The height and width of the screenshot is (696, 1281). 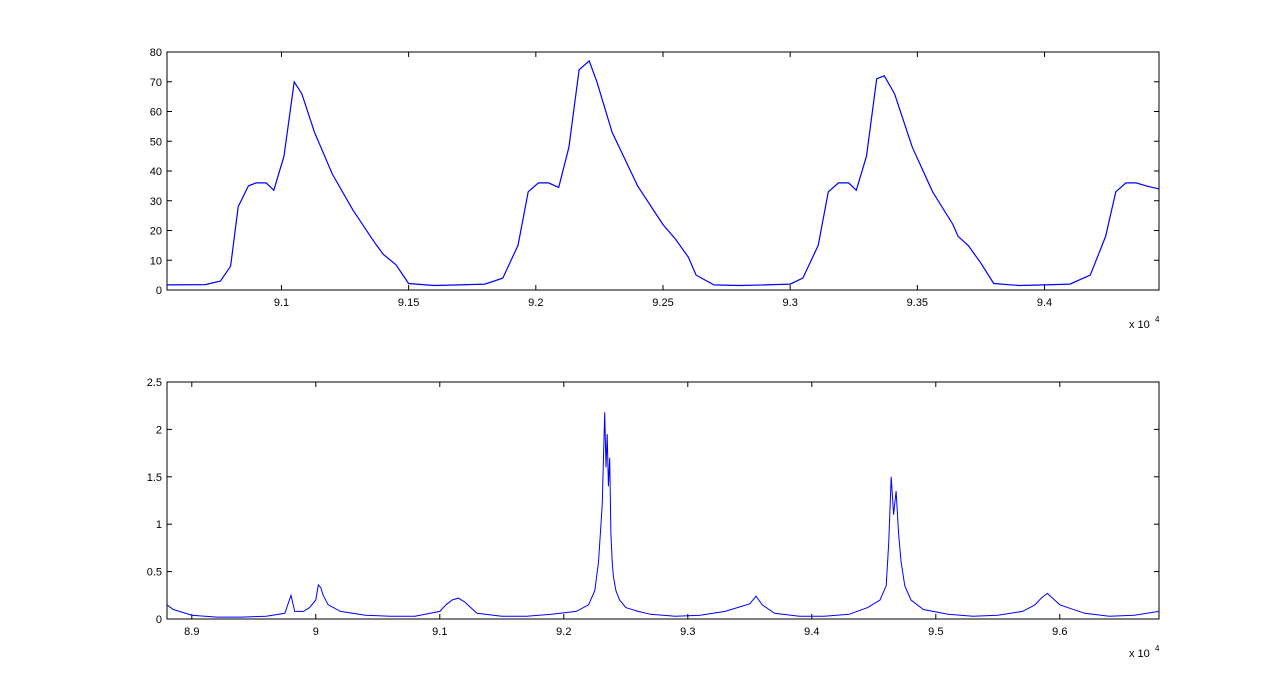 I want to click on bottom-y-tick-label: 2, so click(x=159, y=430).